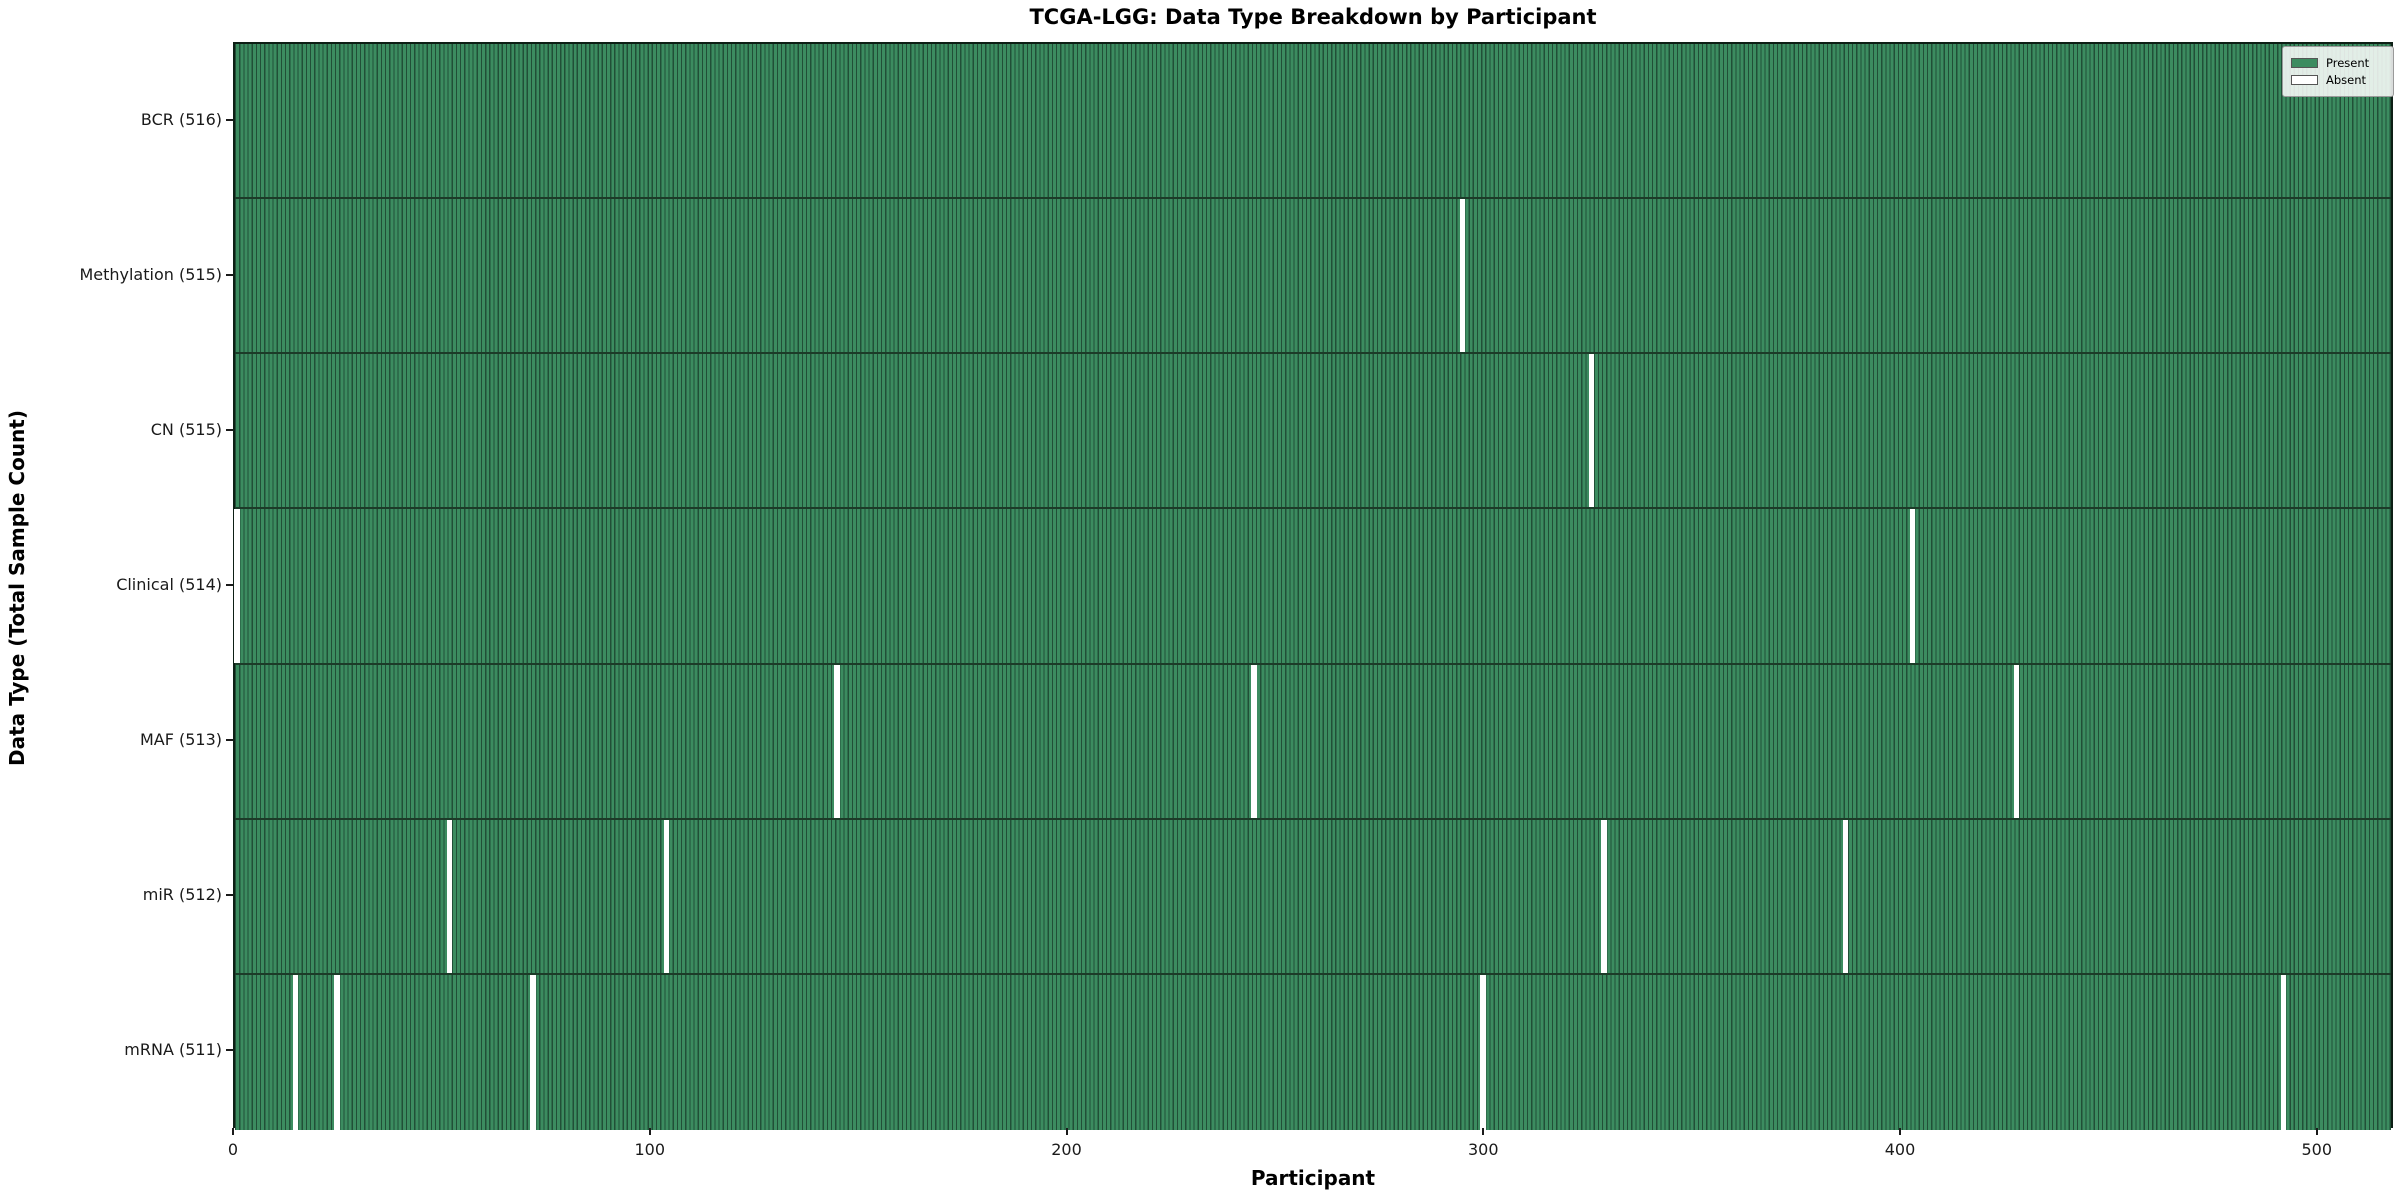  Describe the element at coordinates (1313, 1052) in the screenshot. I see `heatmap-row-mRNA` at that location.